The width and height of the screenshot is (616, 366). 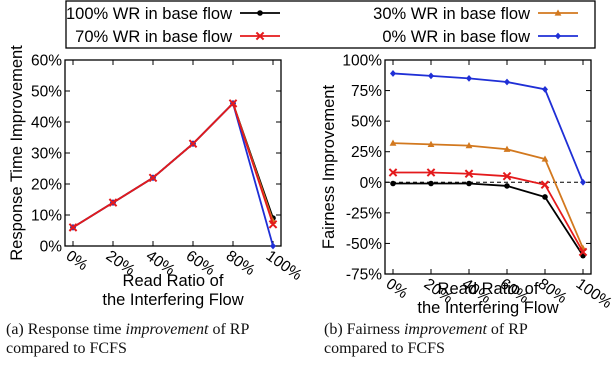 I want to click on legend-entry: 0% WR in base flow, so click(x=480, y=37).